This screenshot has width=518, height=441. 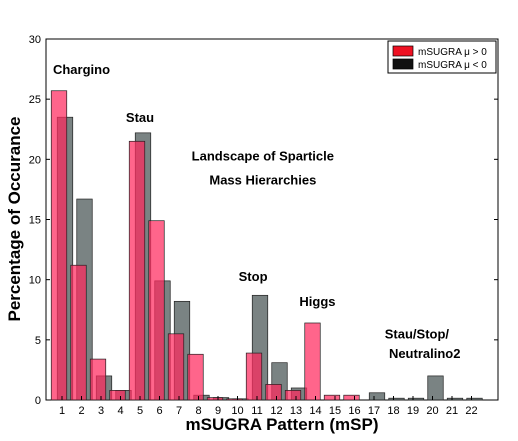 What do you see at coordinates (335, 411) in the screenshot?
I see `x-tick-label: 15` at bounding box center [335, 411].